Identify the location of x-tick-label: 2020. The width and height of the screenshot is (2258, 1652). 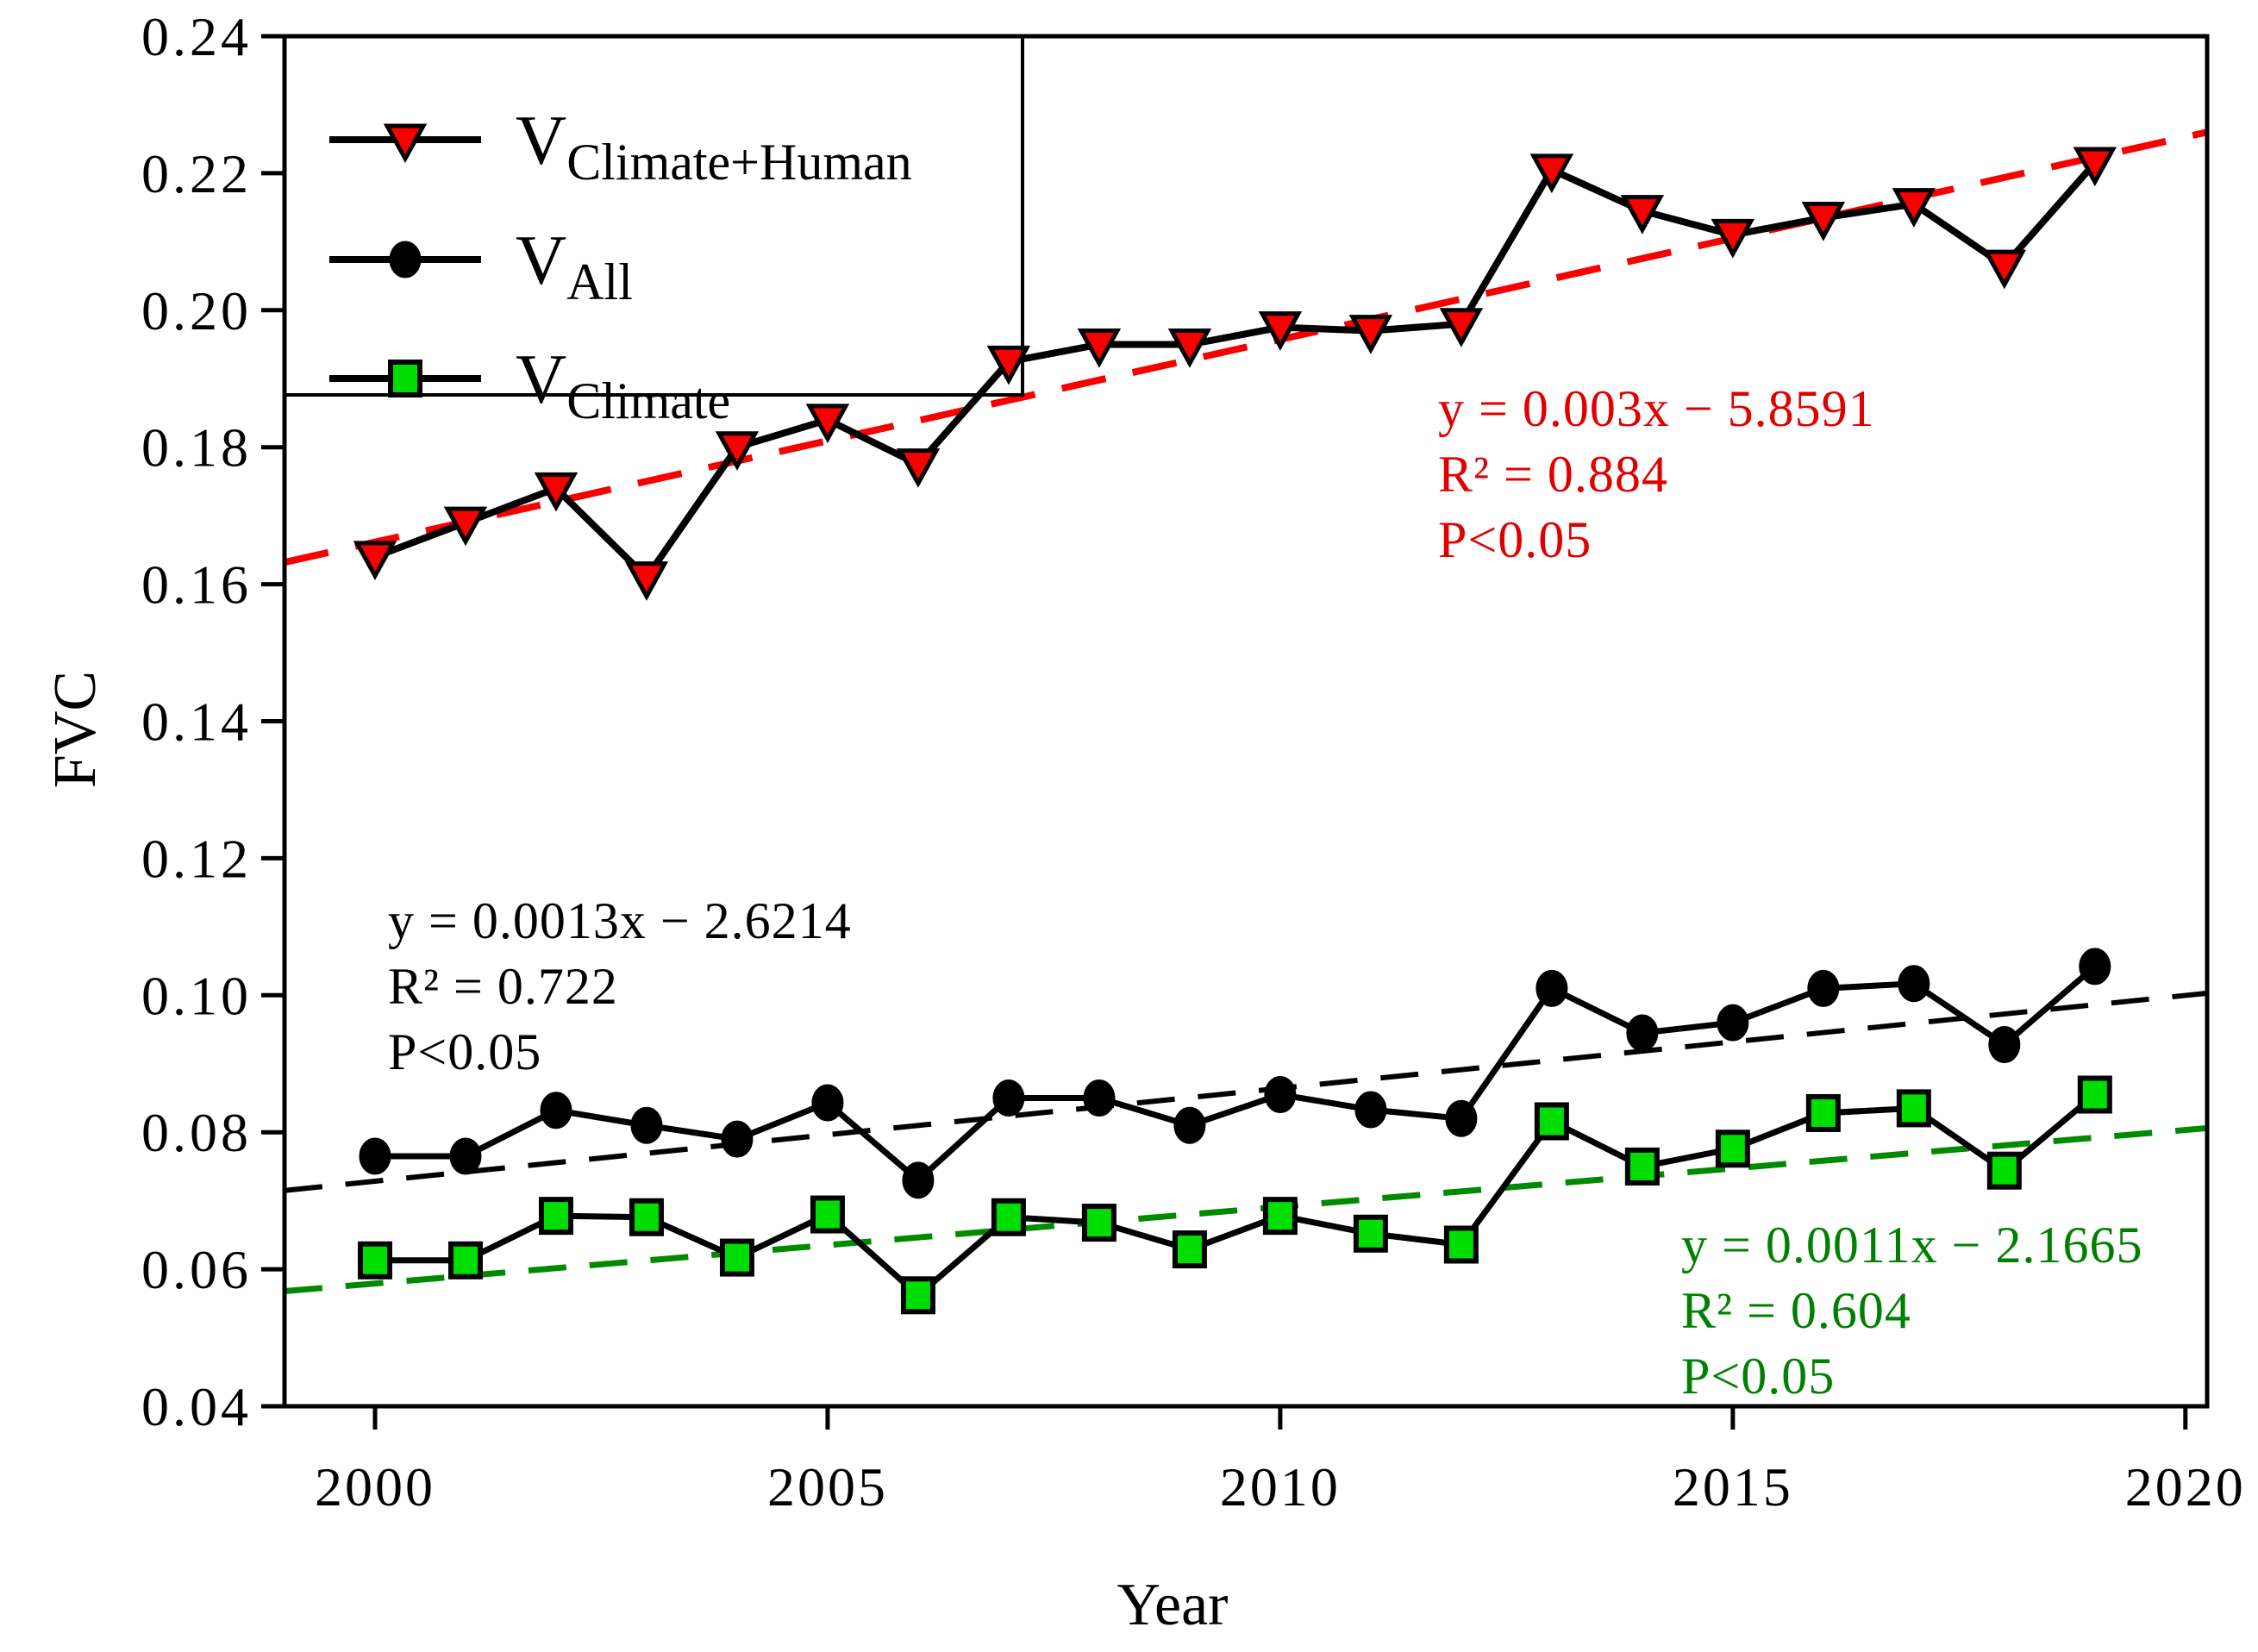
(2185, 1486).